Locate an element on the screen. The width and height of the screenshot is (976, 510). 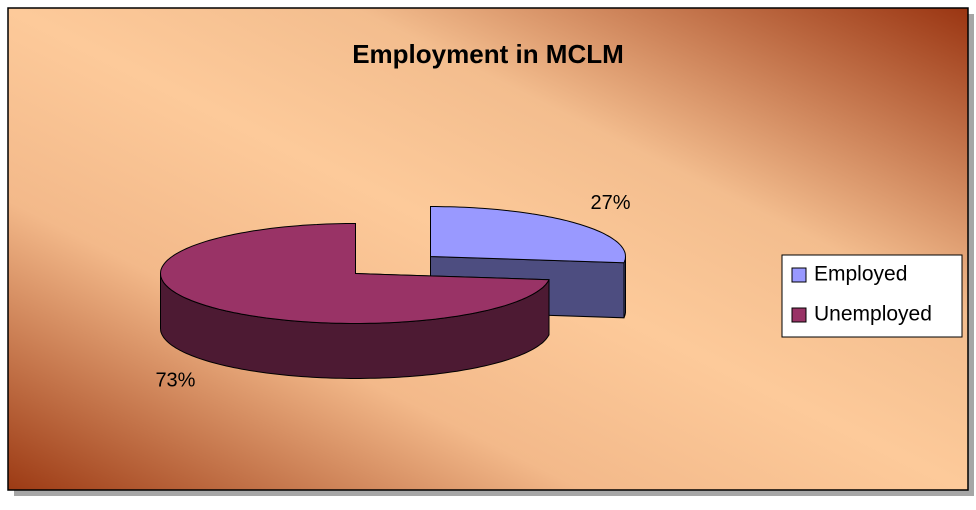
legend-box is located at coordinates (872, 296).